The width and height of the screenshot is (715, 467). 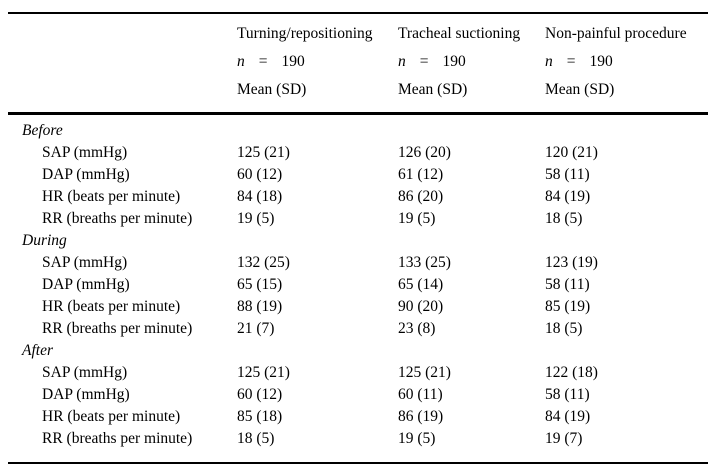 What do you see at coordinates (616, 33) in the screenshot?
I see `column-header-nonpainful: Non-painful procedure` at bounding box center [616, 33].